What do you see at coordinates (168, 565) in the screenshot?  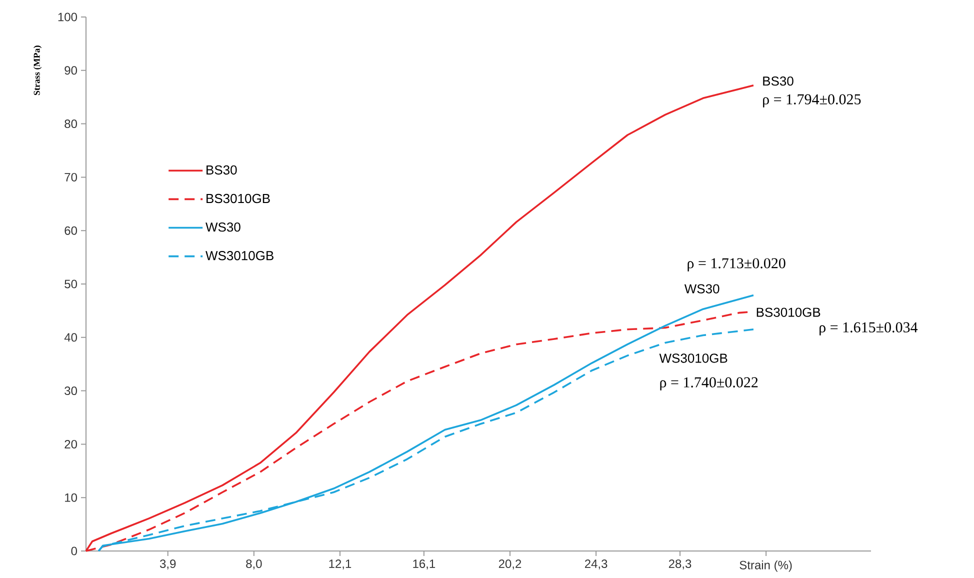 I see `x-tick-label: 3,9` at bounding box center [168, 565].